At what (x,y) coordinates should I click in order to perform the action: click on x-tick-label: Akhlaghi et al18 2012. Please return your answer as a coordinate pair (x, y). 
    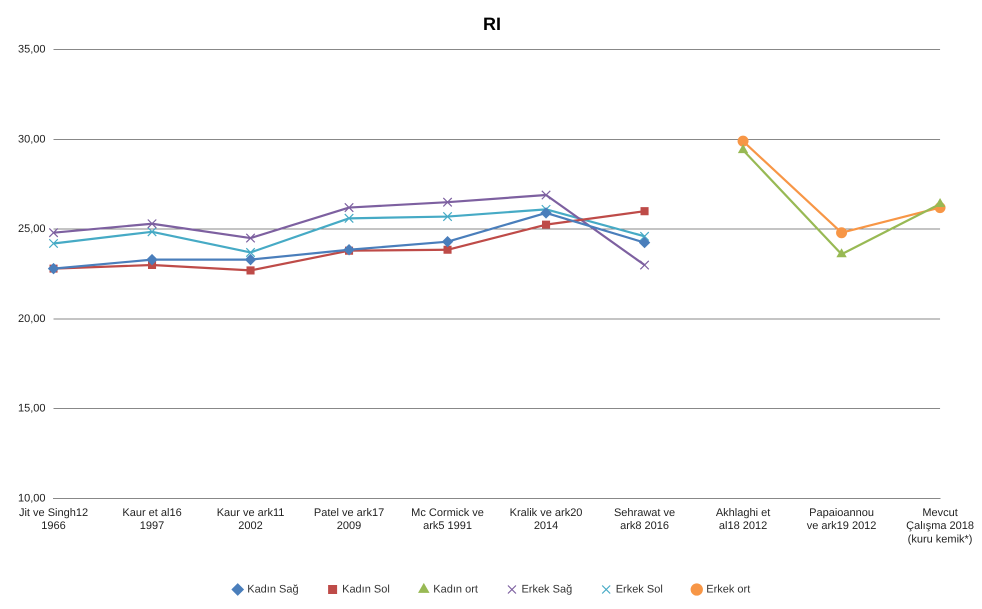
    Looking at the image, I should click on (743, 519).